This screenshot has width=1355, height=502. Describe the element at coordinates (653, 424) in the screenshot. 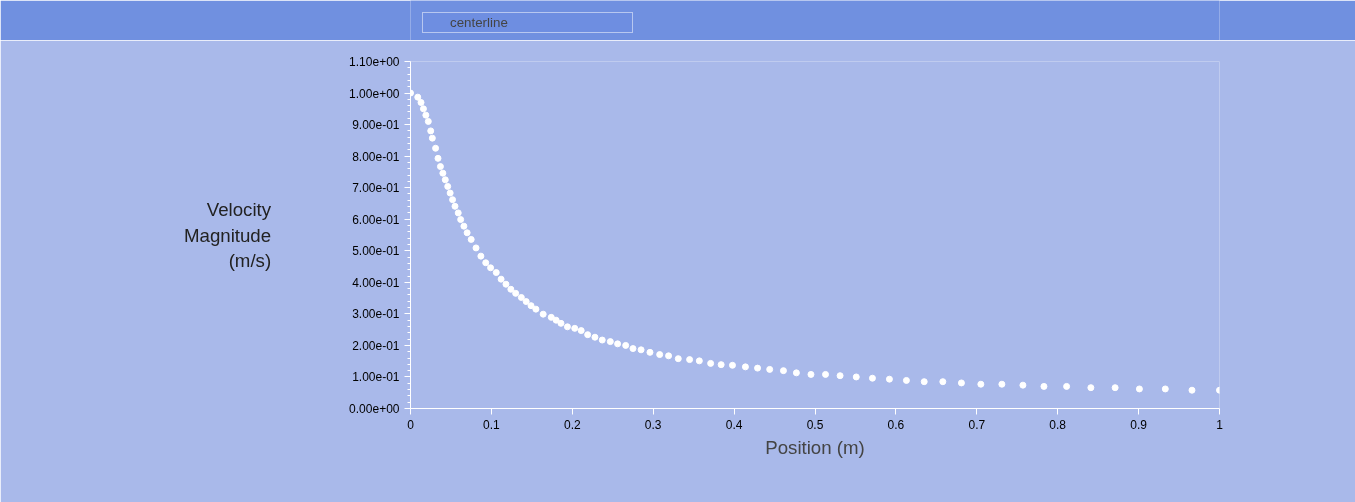

I see `x-tick-label: 0.3` at that location.